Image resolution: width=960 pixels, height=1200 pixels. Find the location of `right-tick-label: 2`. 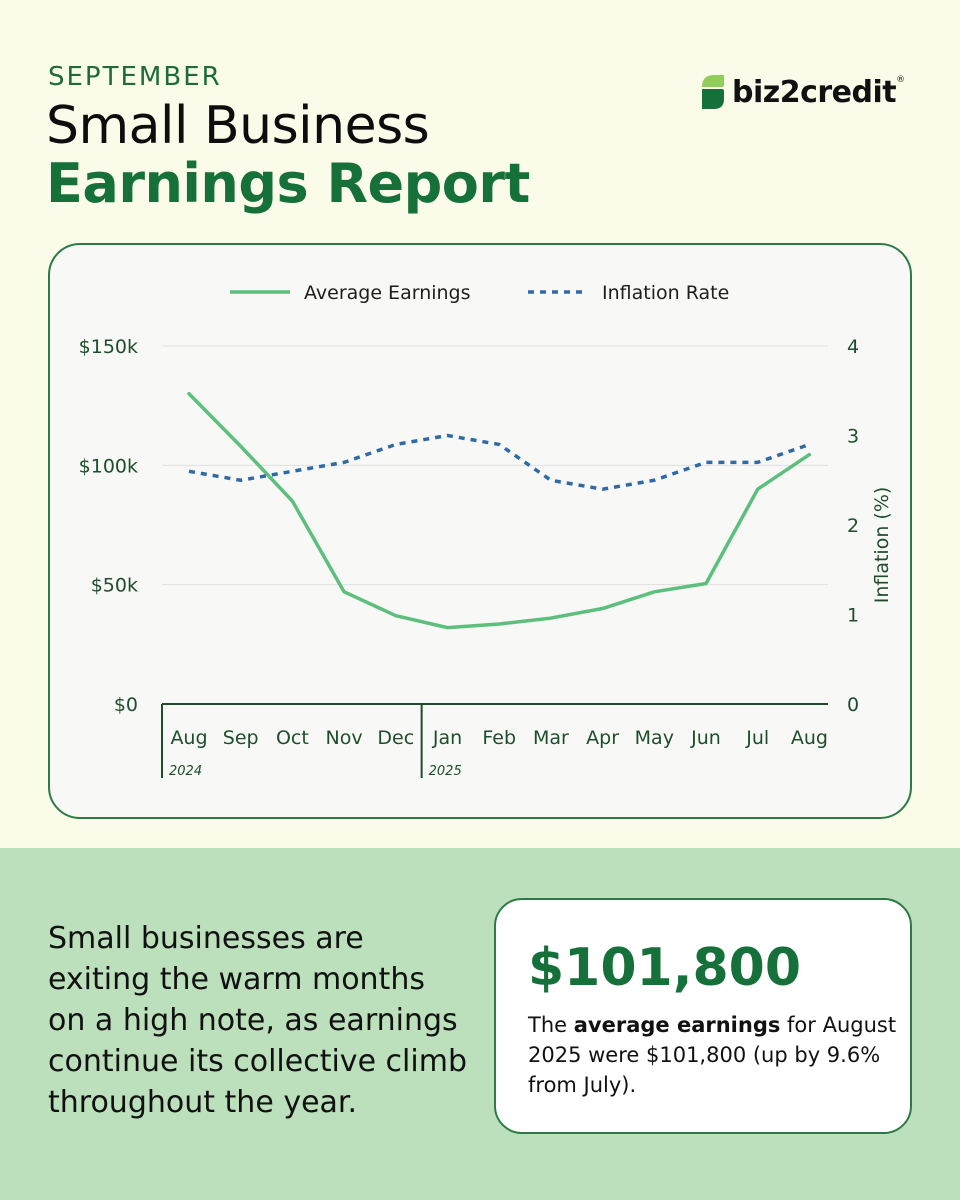

right-tick-label: 2 is located at coordinates (853, 526).